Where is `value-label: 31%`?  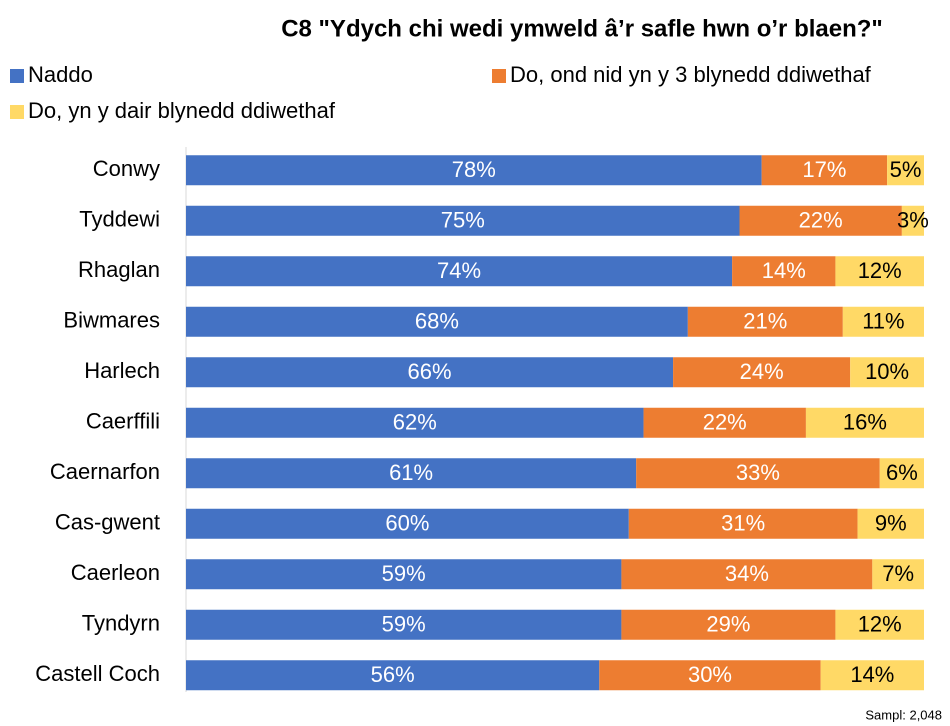 value-label: 31% is located at coordinates (743, 523).